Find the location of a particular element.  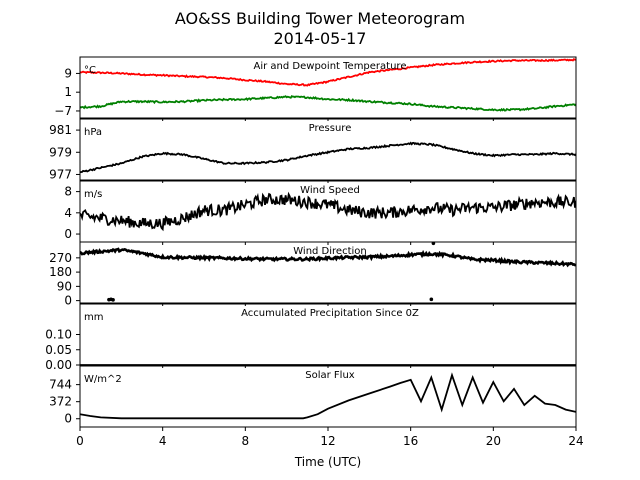

y-tick-label-2-0: 8 is located at coordinates (68, 192).